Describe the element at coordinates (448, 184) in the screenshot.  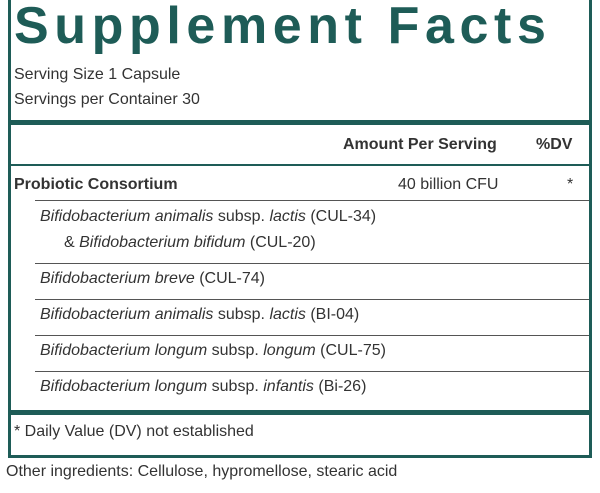
I see `nutrient-amount: 40 billion CFU` at that location.